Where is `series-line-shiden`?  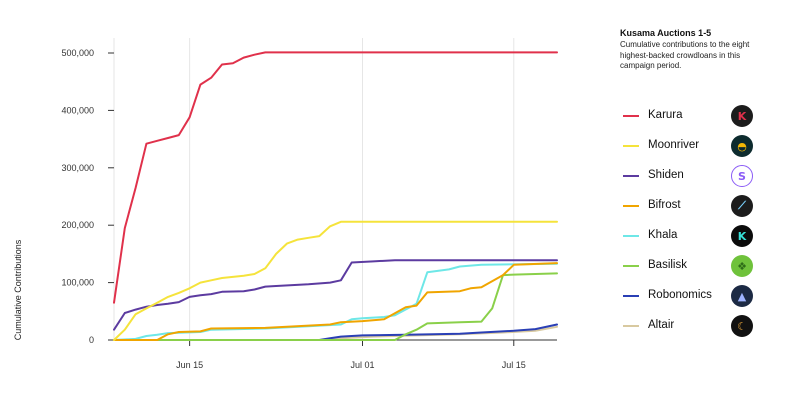 series-line-shiden is located at coordinates (335, 295).